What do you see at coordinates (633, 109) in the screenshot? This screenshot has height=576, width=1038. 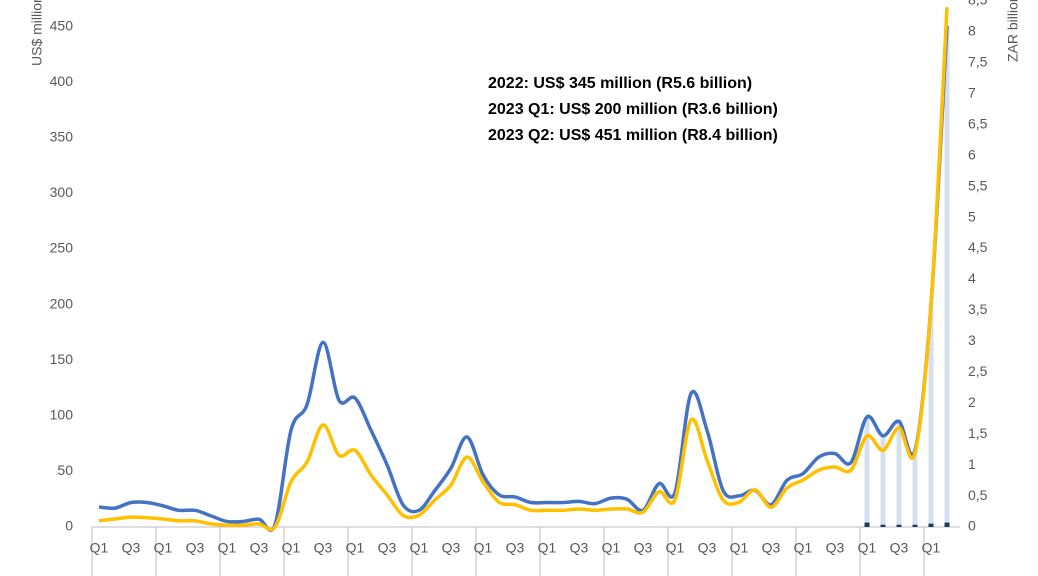 I see `annotation: 2023 Q1: US$ 200 million (R3.6 billion)` at bounding box center [633, 109].